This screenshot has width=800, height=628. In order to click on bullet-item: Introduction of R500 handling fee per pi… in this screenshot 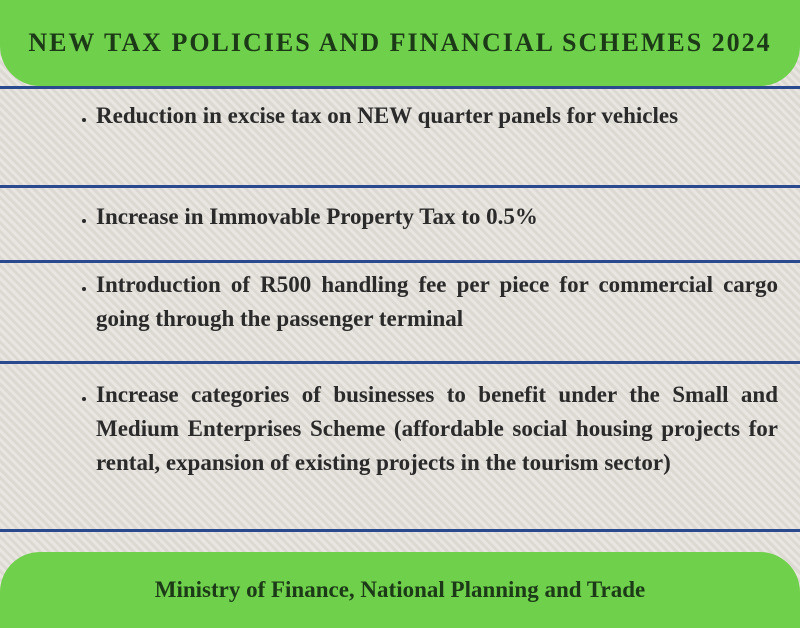, I will do `click(437, 302)`.